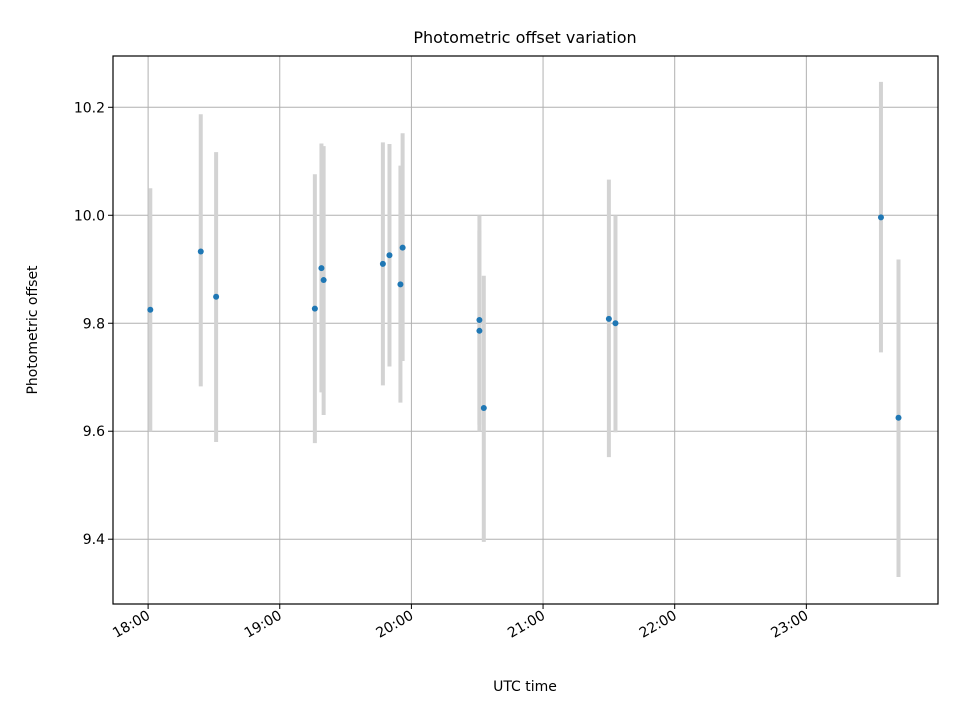 This screenshot has height=724, width=960. I want to click on y-tick-label: 10.0, so click(89, 216).